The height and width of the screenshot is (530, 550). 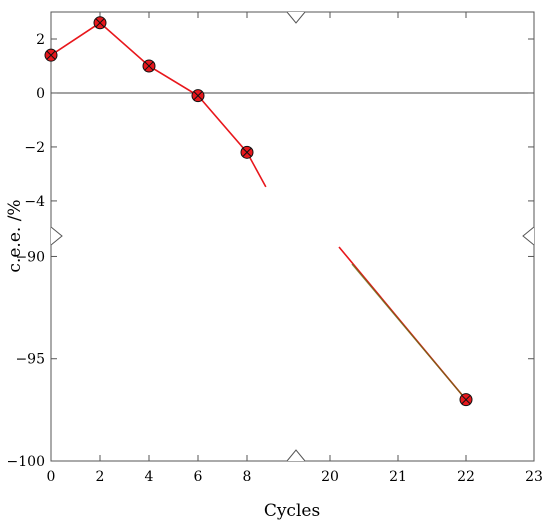 What do you see at coordinates (34, 148) in the screenshot?
I see `y-tick-label: −2` at bounding box center [34, 148].